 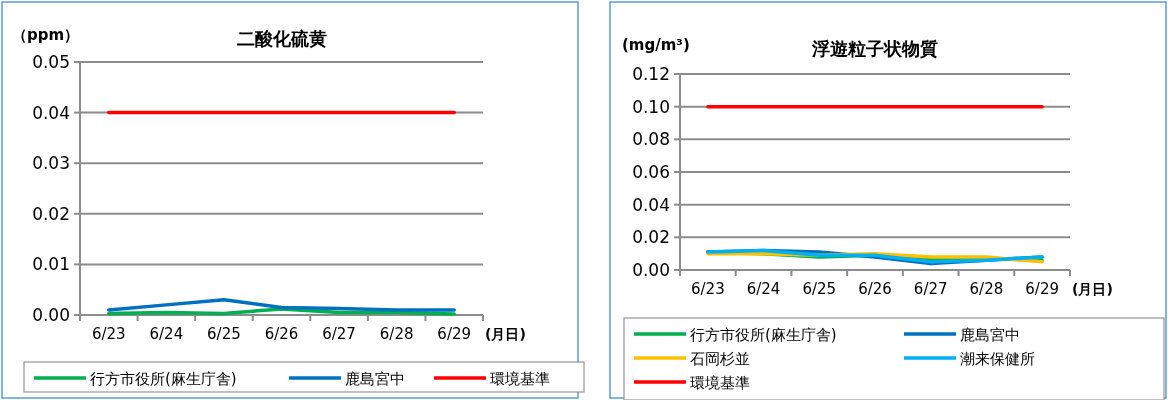 What do you see at coordinates (51, 264) in the screenshot?
I see `y-tick-label: 0.01` at bounding box center [51, 264].